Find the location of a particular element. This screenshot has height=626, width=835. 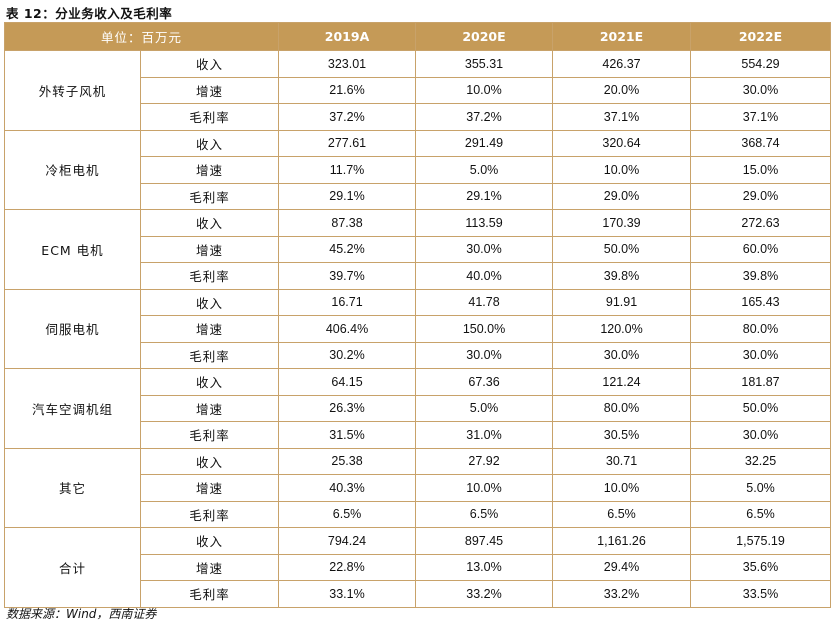

value-cell: 33.5% is located at coordinates (761, 594).